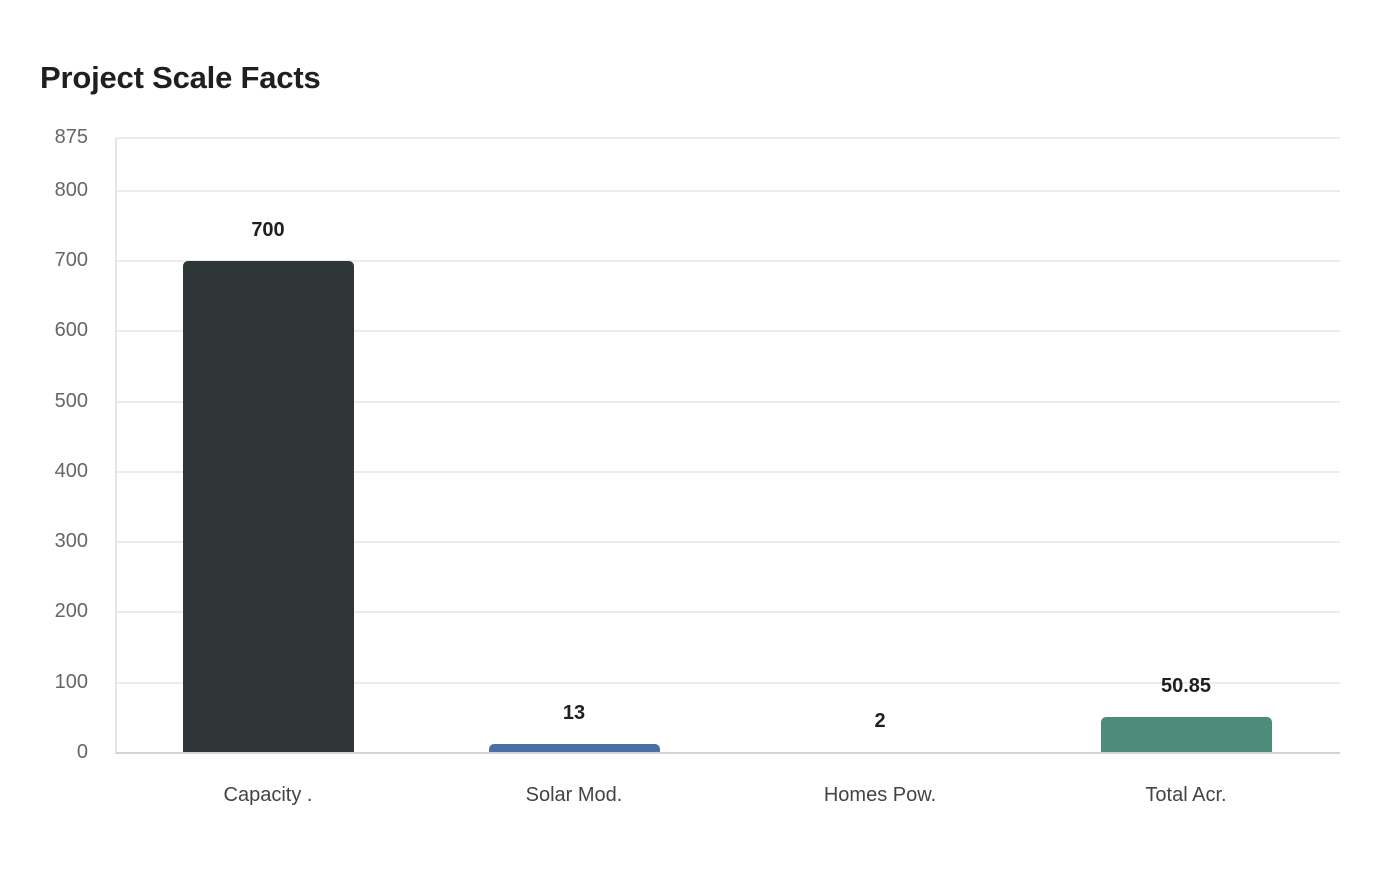  Describe the element at coordinates (71, 470) in the screenshot. I see `y-tick-label: 400` at that location.